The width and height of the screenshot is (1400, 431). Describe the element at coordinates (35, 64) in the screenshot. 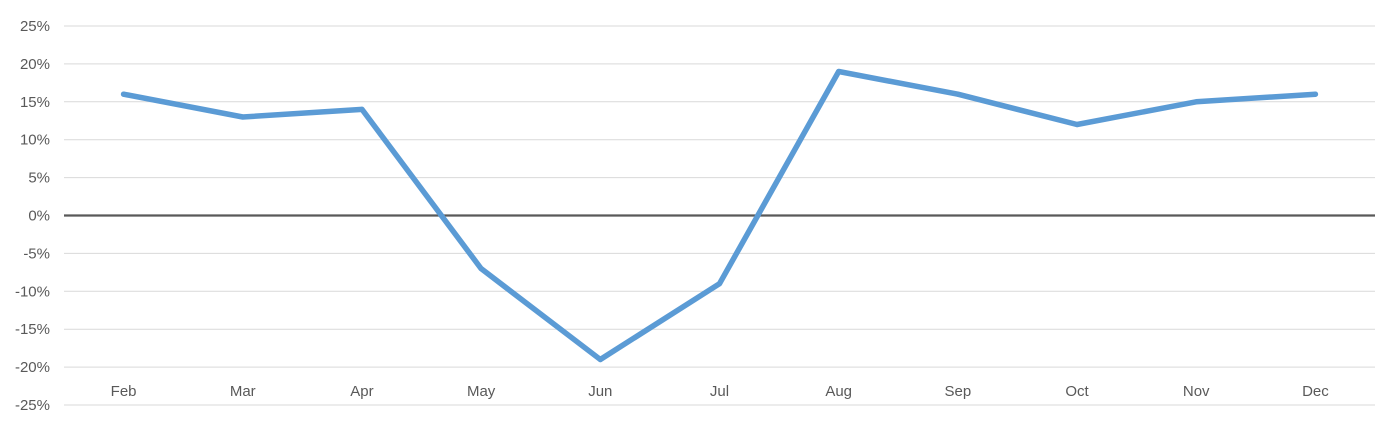

I see `y-tick-label: 20%` at that location.